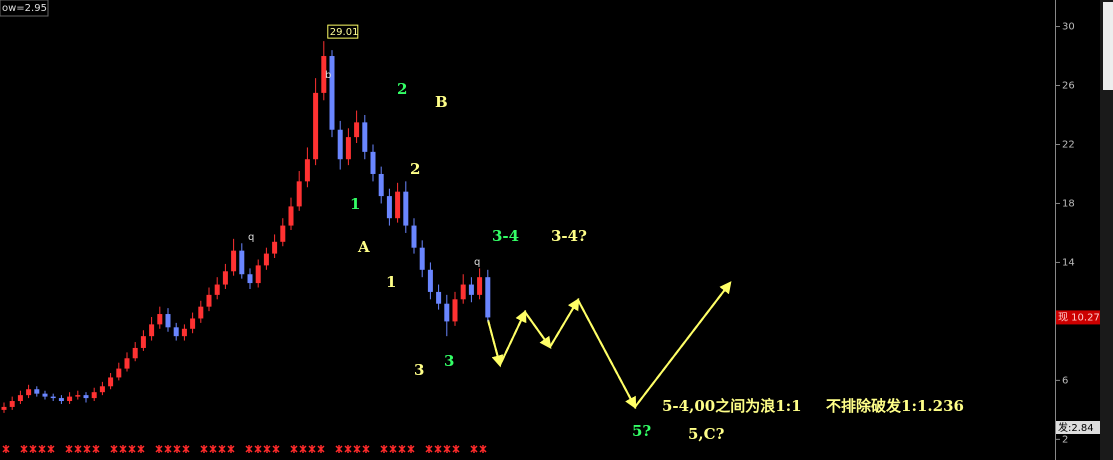  I want to click on price-tag-box, so click(1078, 317).